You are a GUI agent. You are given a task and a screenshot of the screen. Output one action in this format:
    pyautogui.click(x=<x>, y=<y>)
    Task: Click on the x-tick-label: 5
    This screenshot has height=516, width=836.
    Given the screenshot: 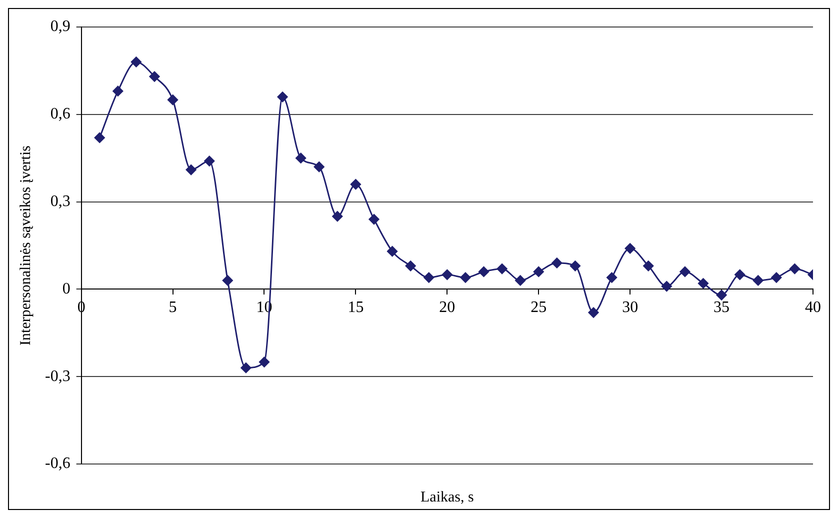 What is the action you would take?
    pyautogui.click(x=172, y=307)
    